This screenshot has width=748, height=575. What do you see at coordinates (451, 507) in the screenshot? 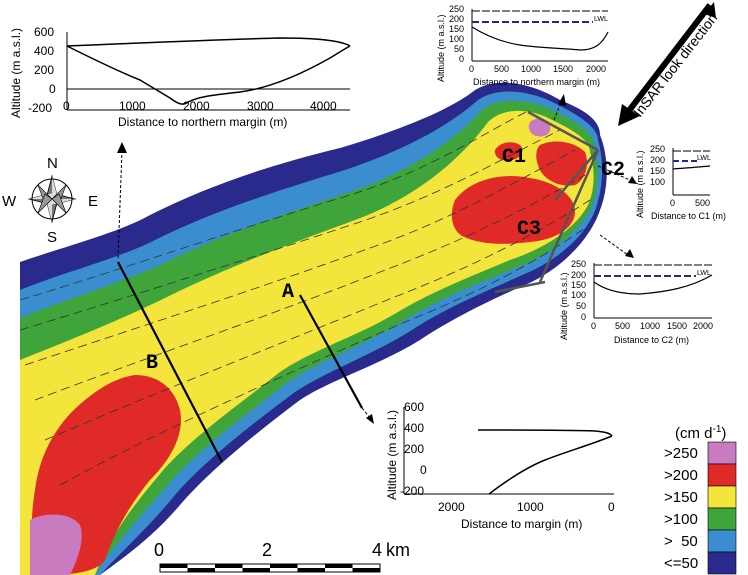
I see `profile-a-xtick-2000: 2000` at bounding box center [451, 507].